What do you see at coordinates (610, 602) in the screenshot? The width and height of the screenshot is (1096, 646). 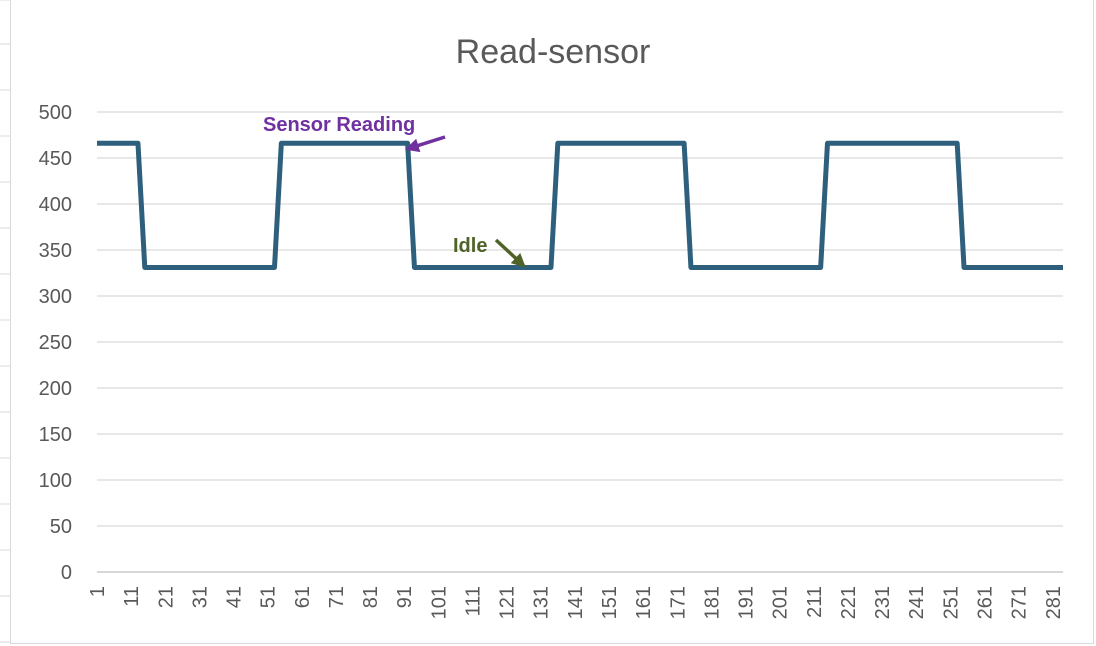 I see `x-tick-label: 151` at bounding box center [610, 602].